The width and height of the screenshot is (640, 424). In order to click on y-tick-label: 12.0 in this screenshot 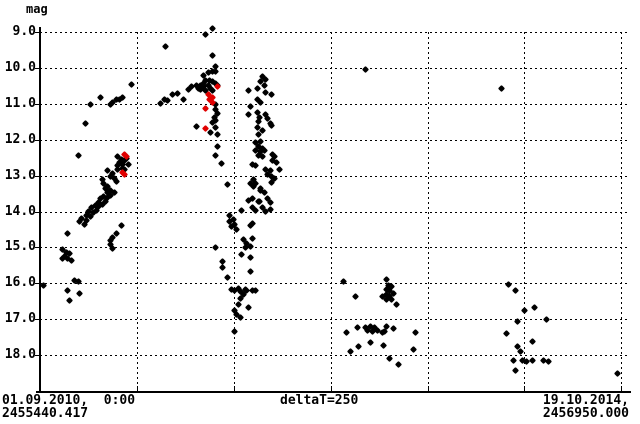, I will do `click(20, 139)`.